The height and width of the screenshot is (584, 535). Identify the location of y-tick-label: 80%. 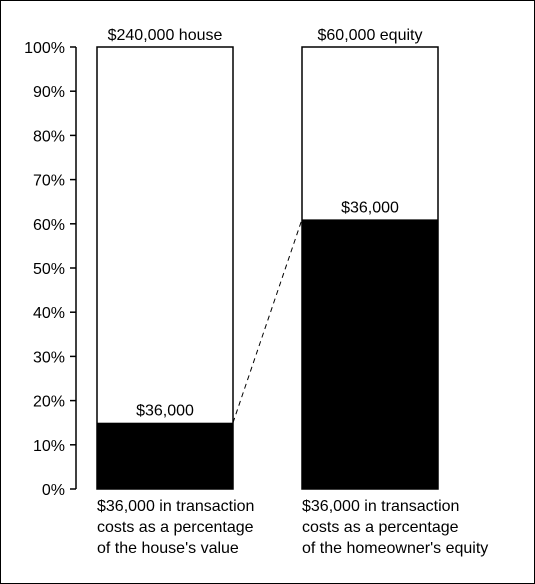
(49, 136).